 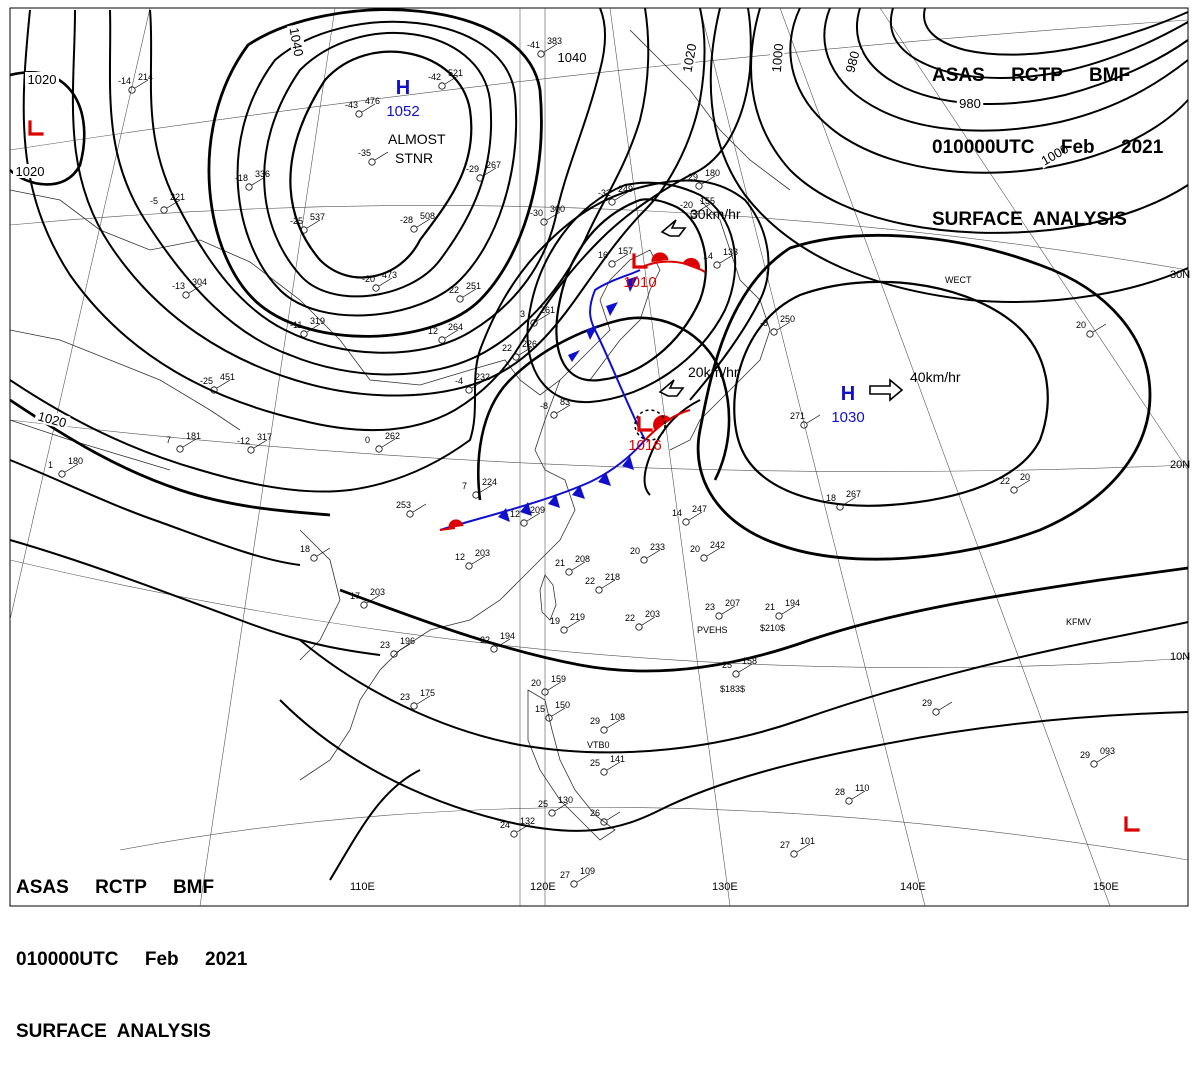 I want to click on station-temperature: 7, so click(x=168, y=440).